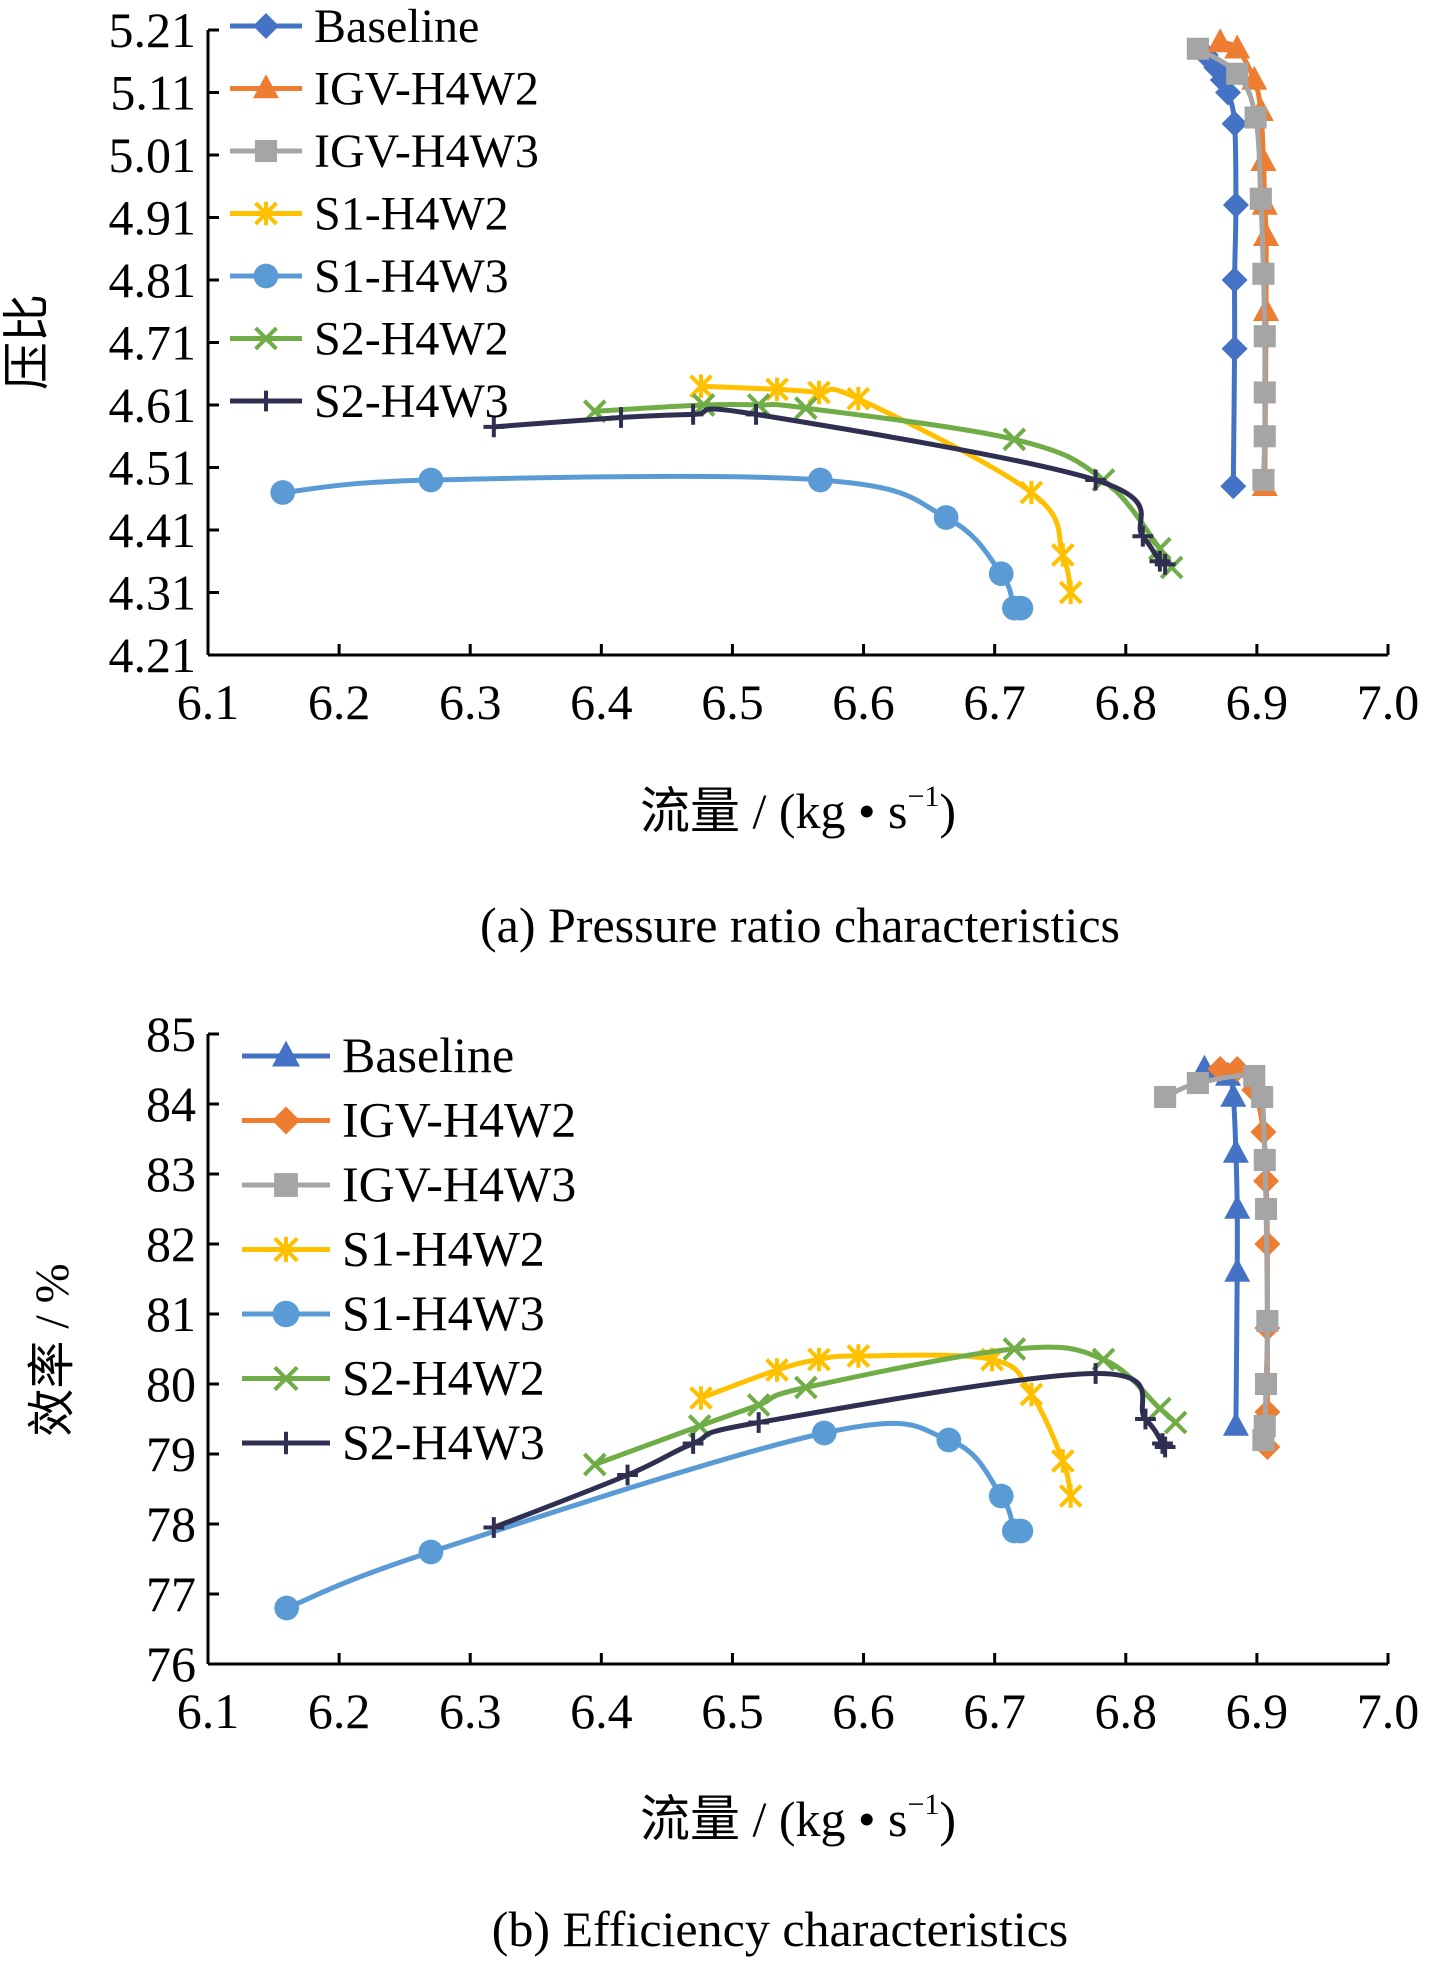 Image resolution: width=1434 pixels, height=1962 pixels. Describe the element at coordinates (171, 1034) in the screenshot. I see `y-tick-label: 85` at that location.